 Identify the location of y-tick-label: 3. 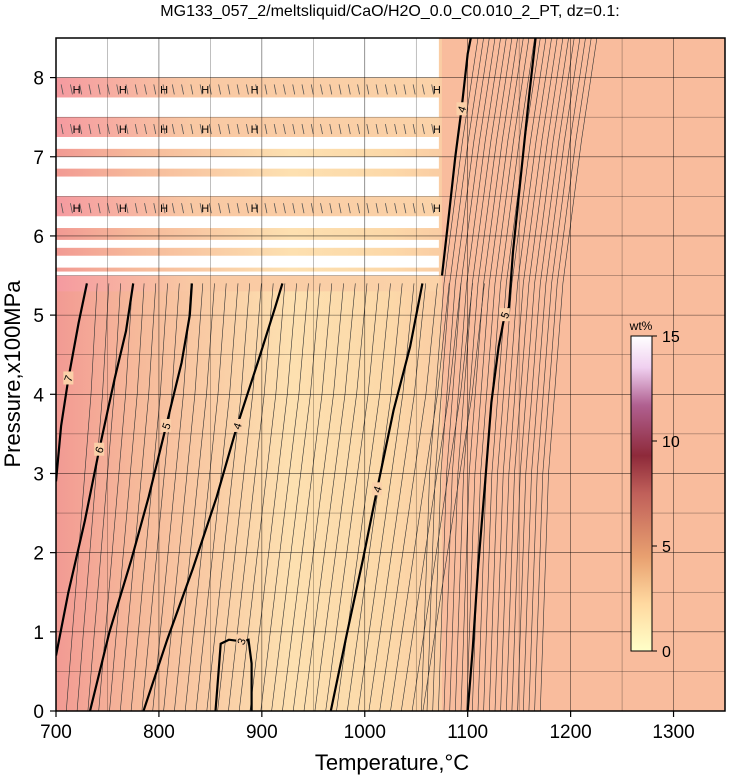
(38, 474).